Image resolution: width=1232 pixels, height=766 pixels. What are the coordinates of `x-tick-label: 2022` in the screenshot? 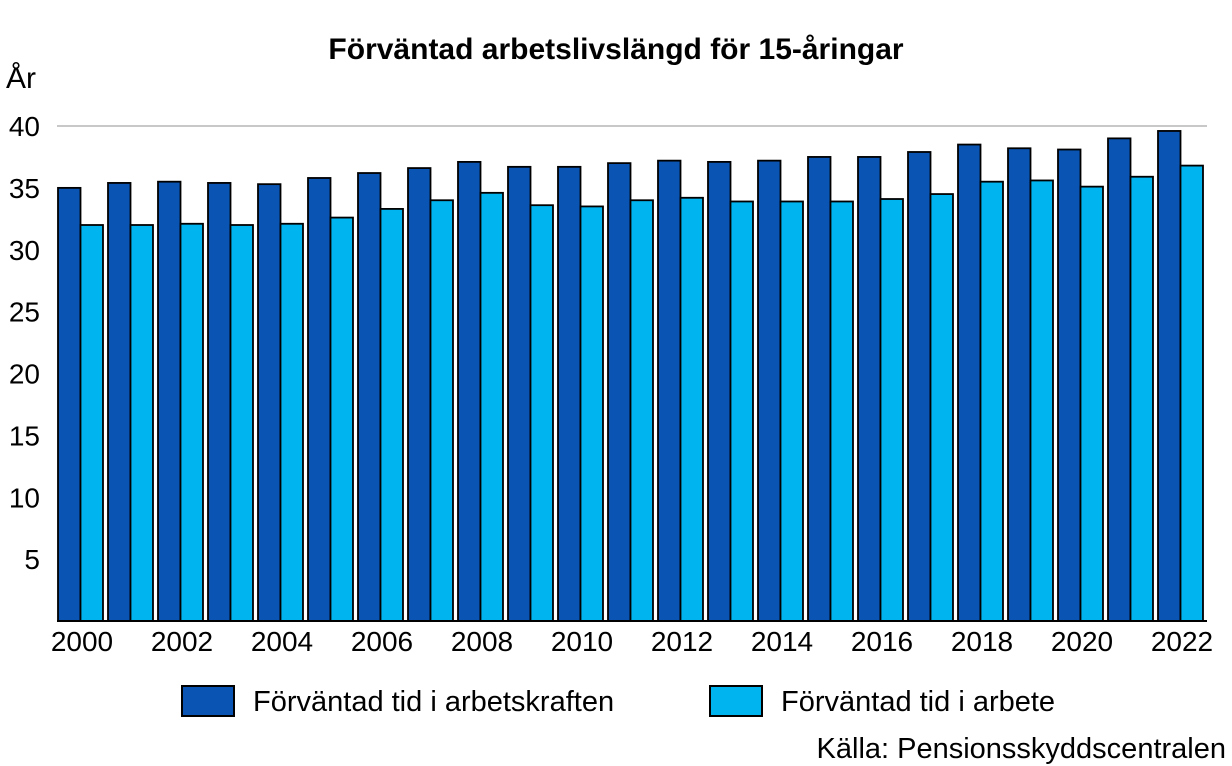 It's located at (1182, 641).